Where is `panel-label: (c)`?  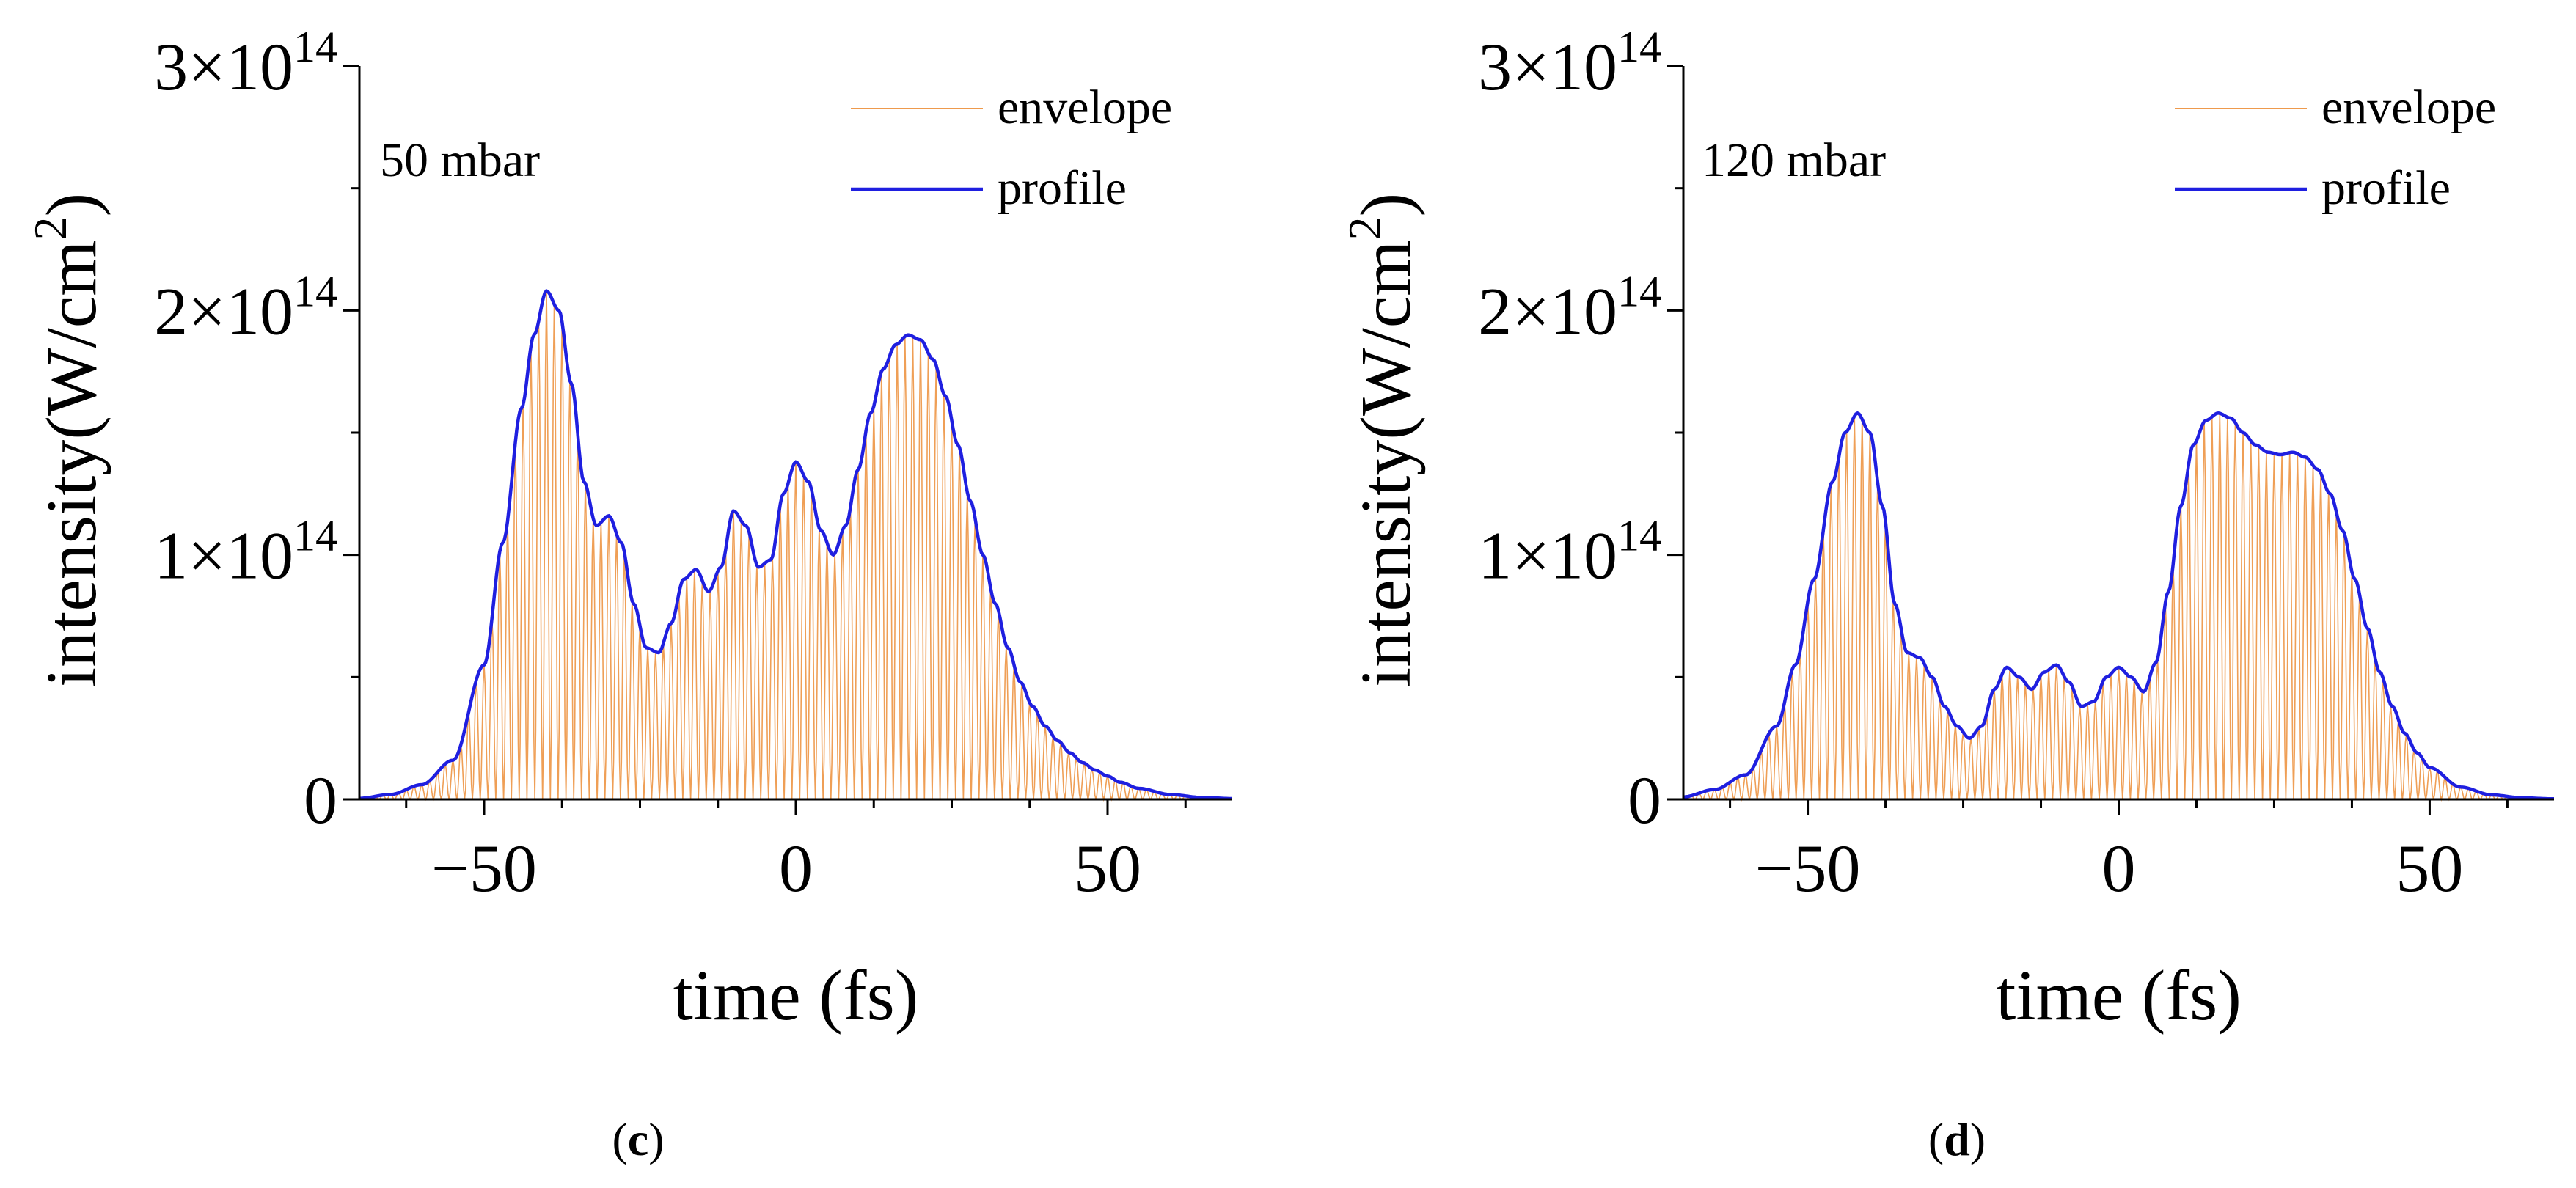
panel-label: (c) is located at coordinates (638, 1139).